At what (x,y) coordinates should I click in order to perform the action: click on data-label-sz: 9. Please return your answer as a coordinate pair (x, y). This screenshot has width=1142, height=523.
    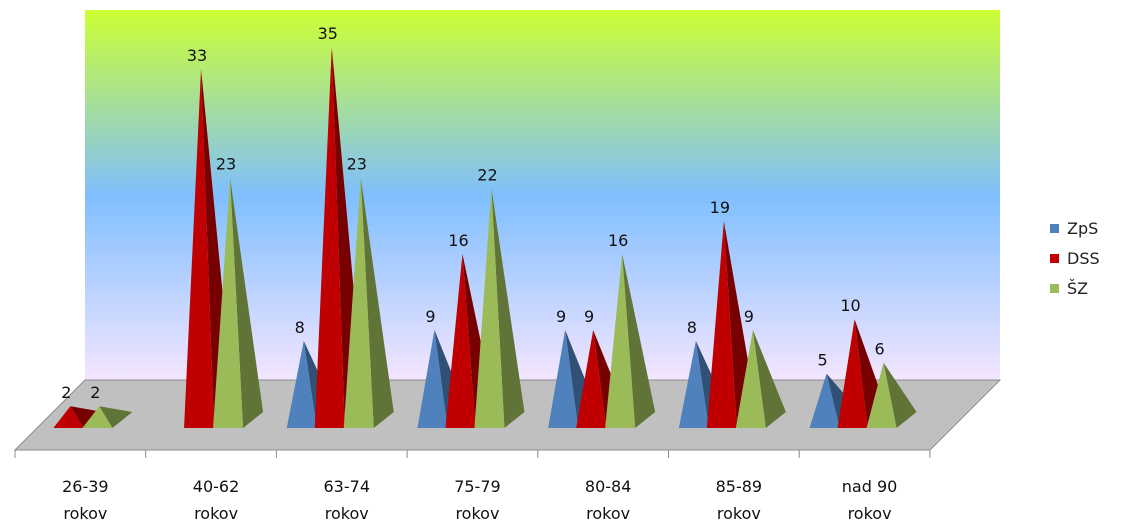
    Looking at the image, I should click on (749, 316).